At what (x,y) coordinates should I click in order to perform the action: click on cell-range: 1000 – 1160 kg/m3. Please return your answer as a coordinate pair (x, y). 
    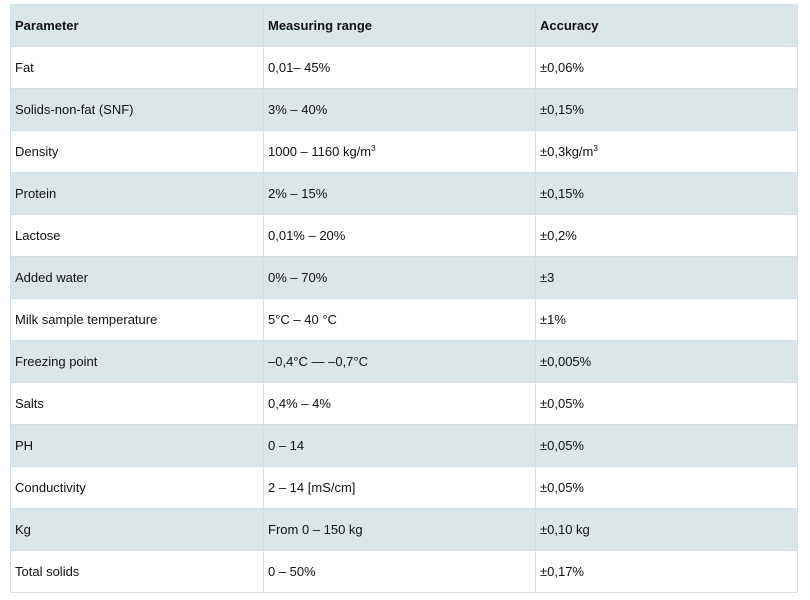
    Looking at the image, I should click on (399, 151).